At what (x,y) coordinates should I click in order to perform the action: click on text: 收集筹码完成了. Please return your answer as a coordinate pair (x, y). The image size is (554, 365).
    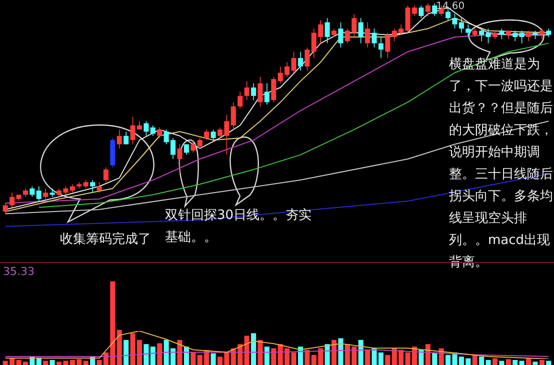
    Looking at the image, I should click on (105, 239).